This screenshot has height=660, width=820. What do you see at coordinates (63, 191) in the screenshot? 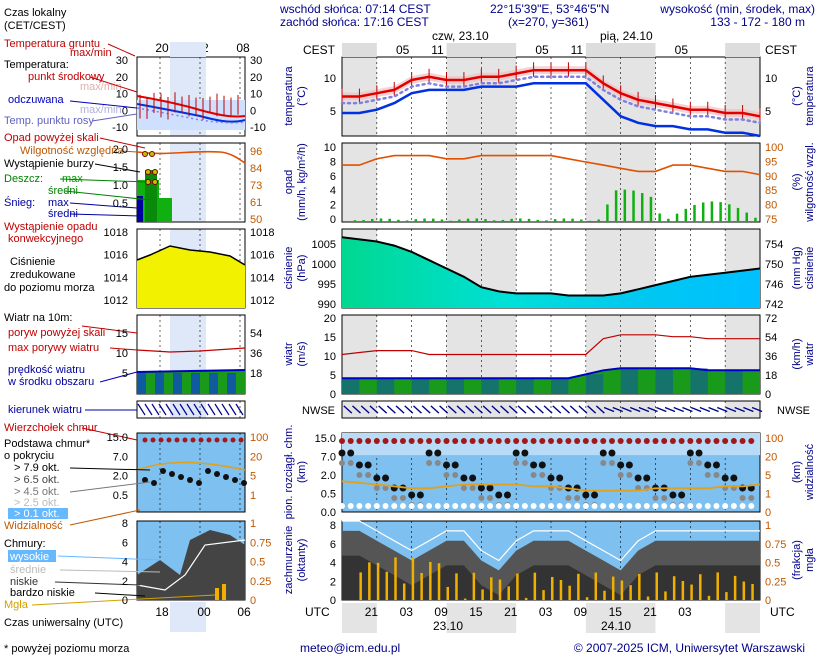
I see `legend-rain-avg: średni` at bounding box center [63, 191].